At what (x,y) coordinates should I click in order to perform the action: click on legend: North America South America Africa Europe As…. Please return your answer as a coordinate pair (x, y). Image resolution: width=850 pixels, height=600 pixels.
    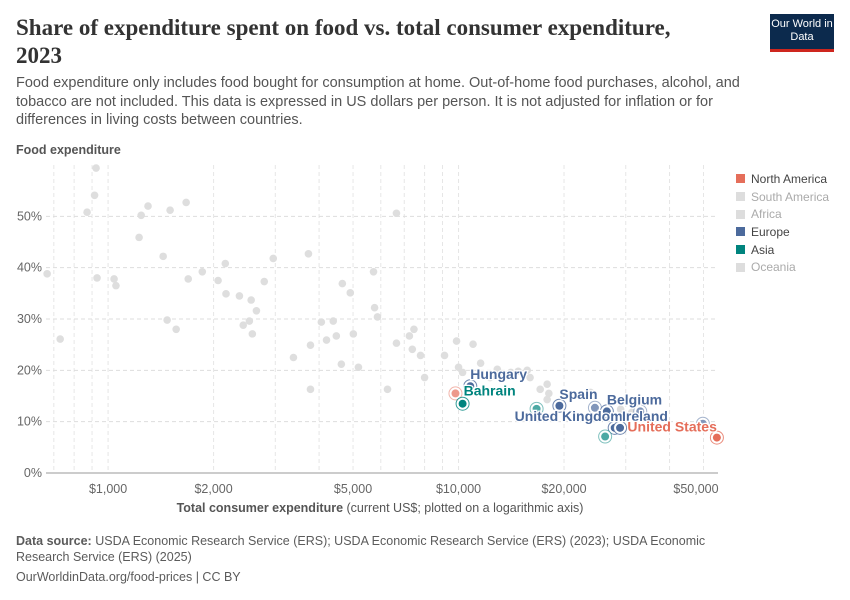
    Looking at the image, I should click on (782, 223).